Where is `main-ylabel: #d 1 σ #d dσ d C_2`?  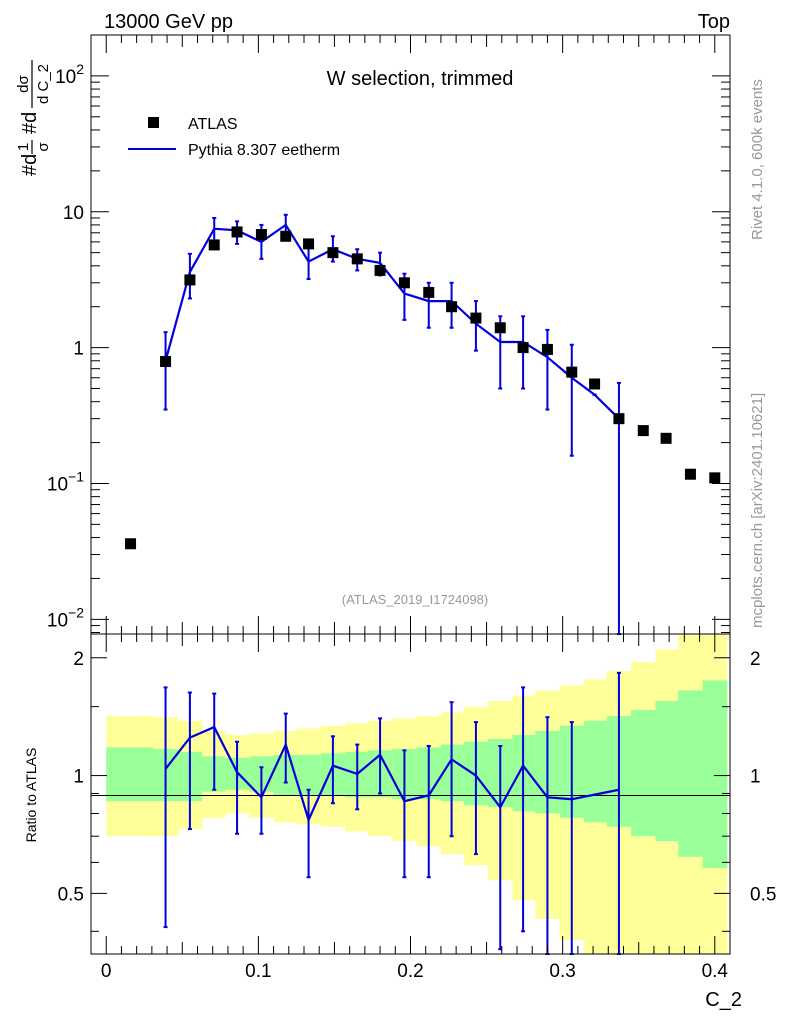
main-ylabel: #d 1 σ #d dσ d C_2 is located at coordinates (33, 118).